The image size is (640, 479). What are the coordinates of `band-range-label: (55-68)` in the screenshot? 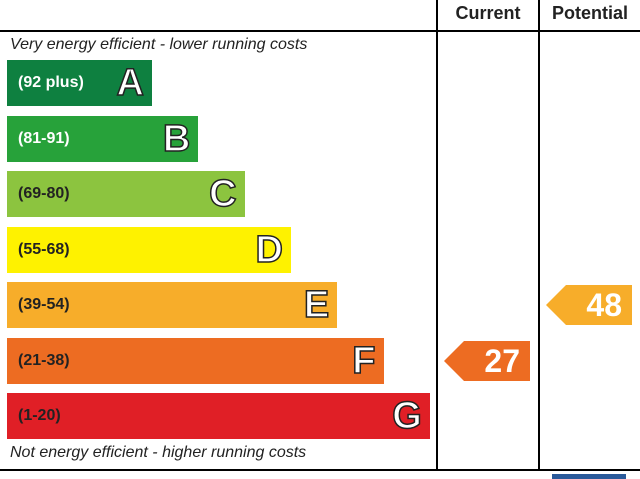 It's located at (44, 249).